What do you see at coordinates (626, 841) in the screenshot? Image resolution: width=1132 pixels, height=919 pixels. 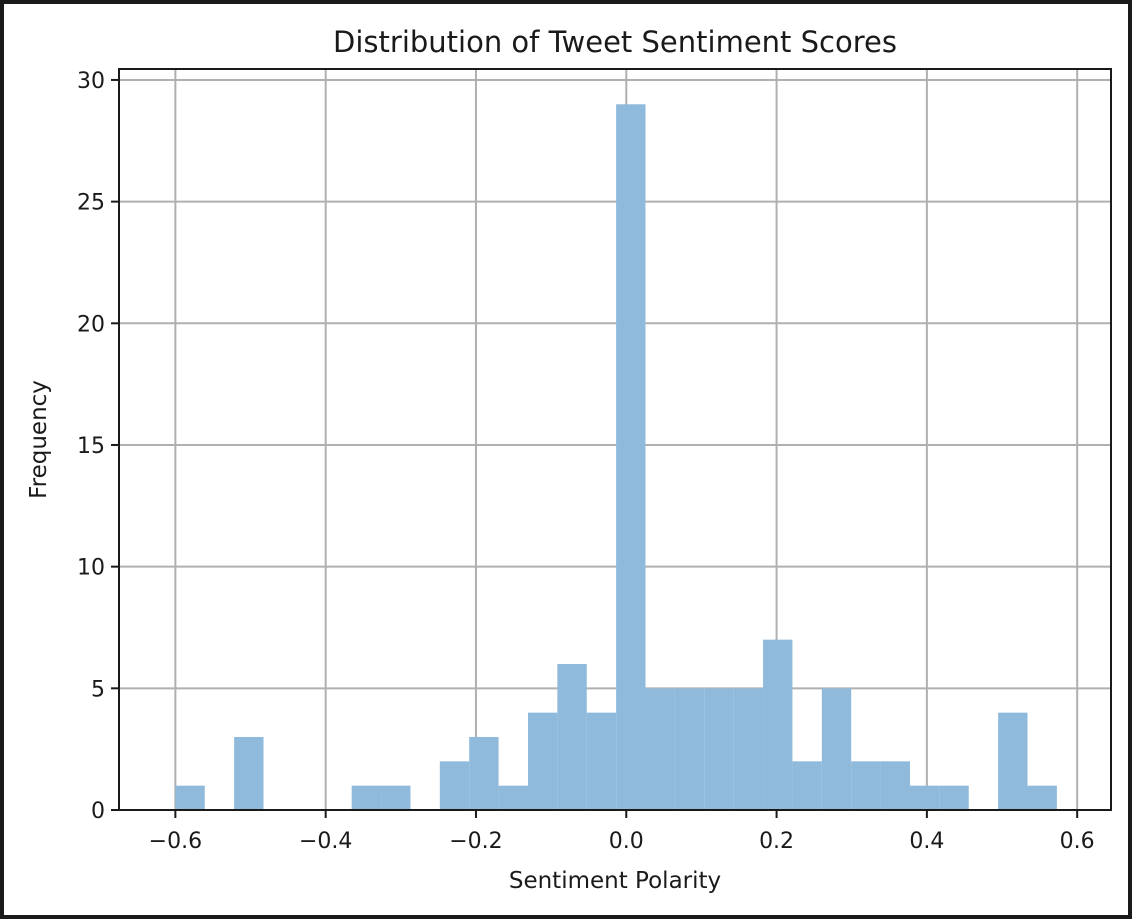 I see `x-tick-label: 0.0` at bounding box center [626, 841].